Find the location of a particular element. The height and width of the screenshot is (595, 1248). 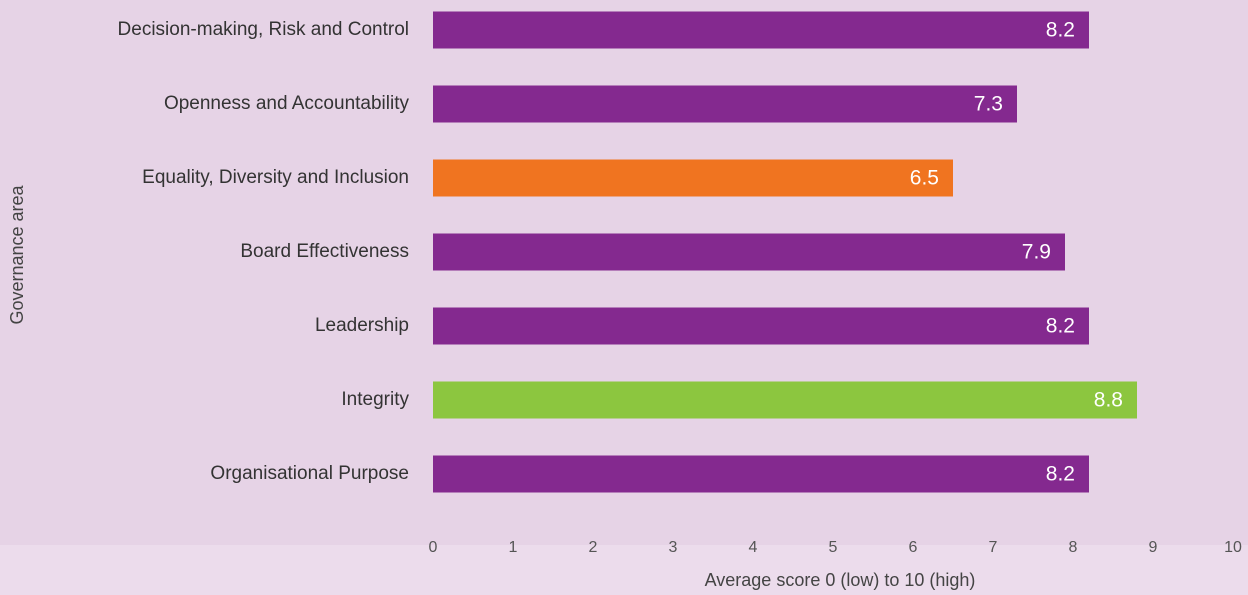

y-tick-label: Equality, Diversity and Inclusion is located at coordinates (275, 177).